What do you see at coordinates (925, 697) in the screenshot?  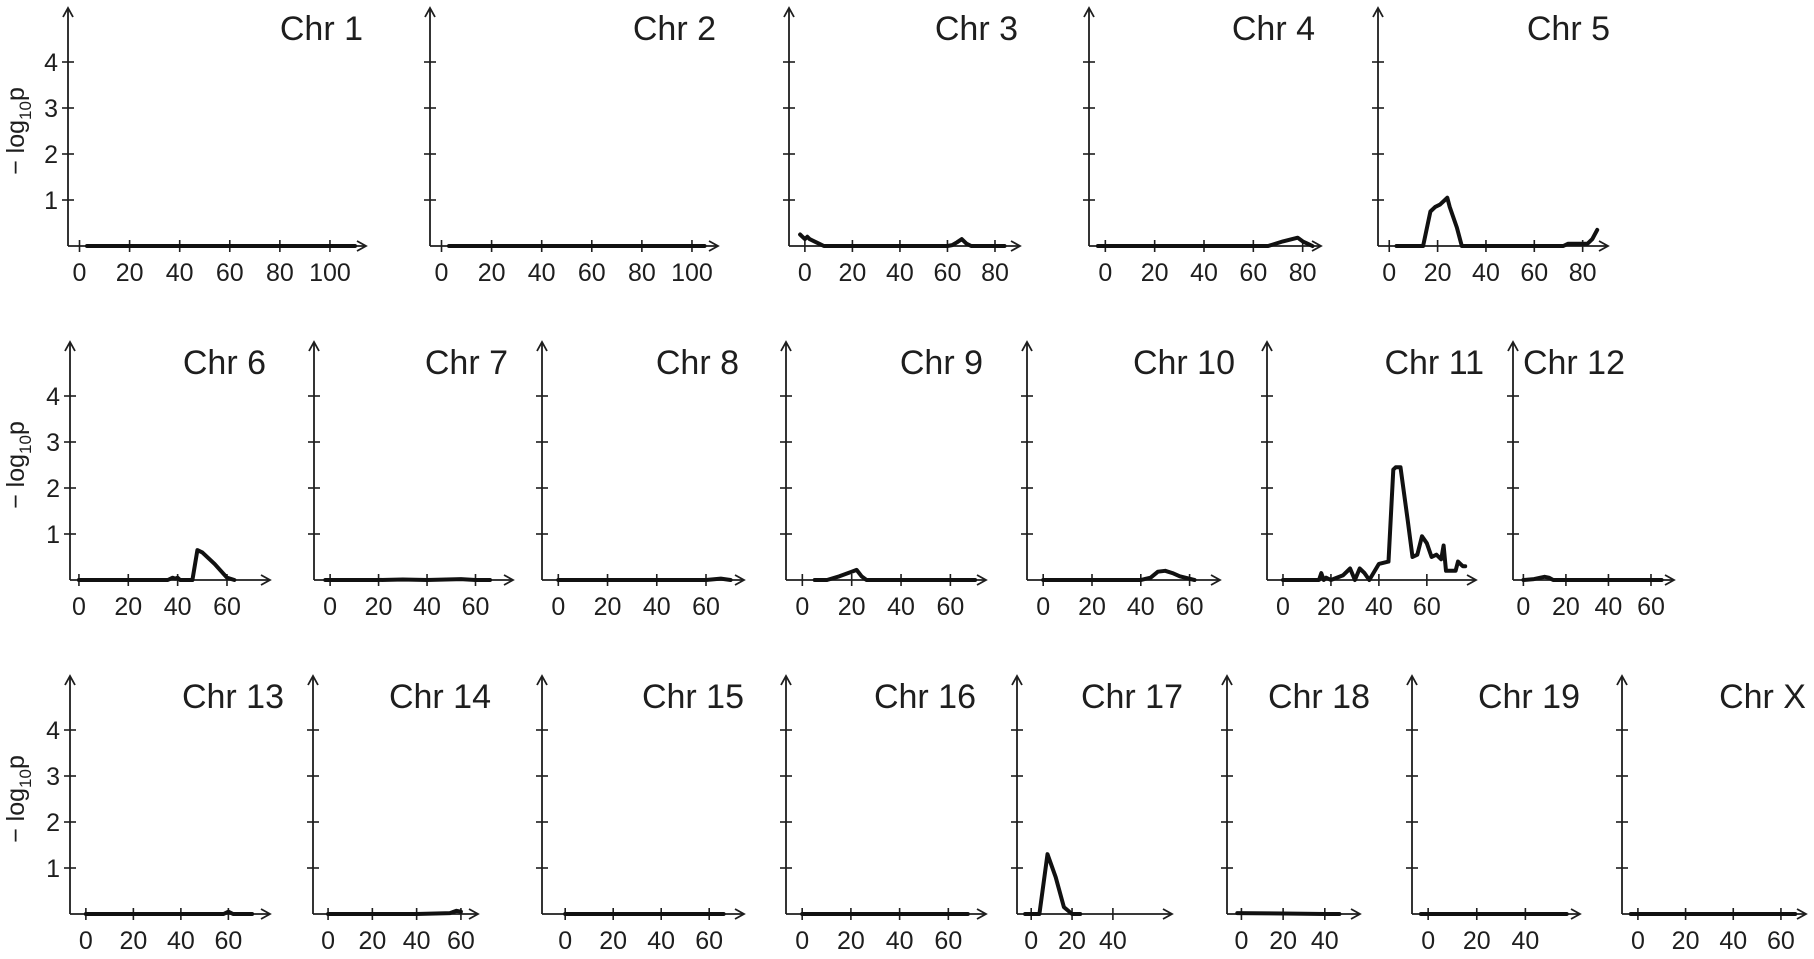 I see `chart-title: Chr 16` at bounding box center [925, 697].